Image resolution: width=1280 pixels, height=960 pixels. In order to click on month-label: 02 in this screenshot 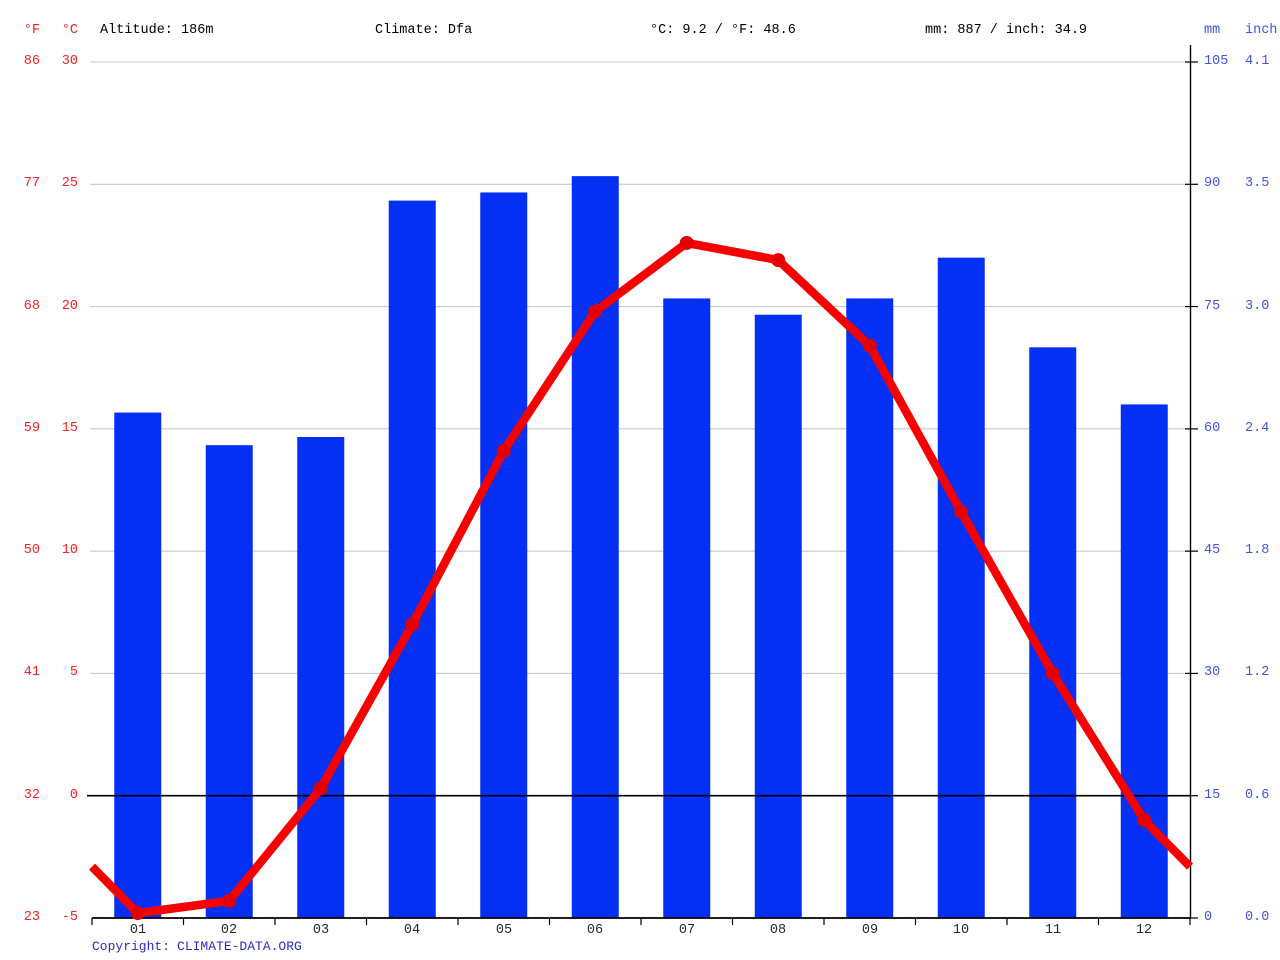, I will do `click(229, 930)`.